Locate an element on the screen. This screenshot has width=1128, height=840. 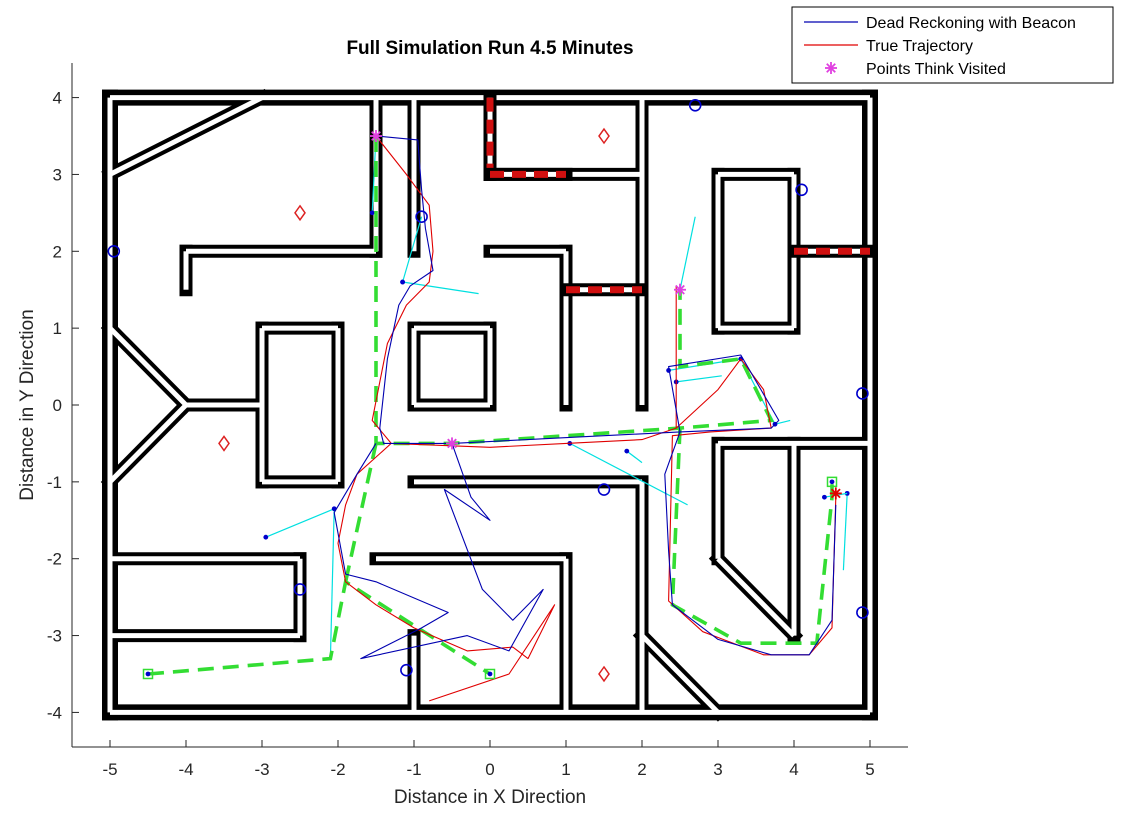
legend-asterisk is located at coordinates (831, 68).